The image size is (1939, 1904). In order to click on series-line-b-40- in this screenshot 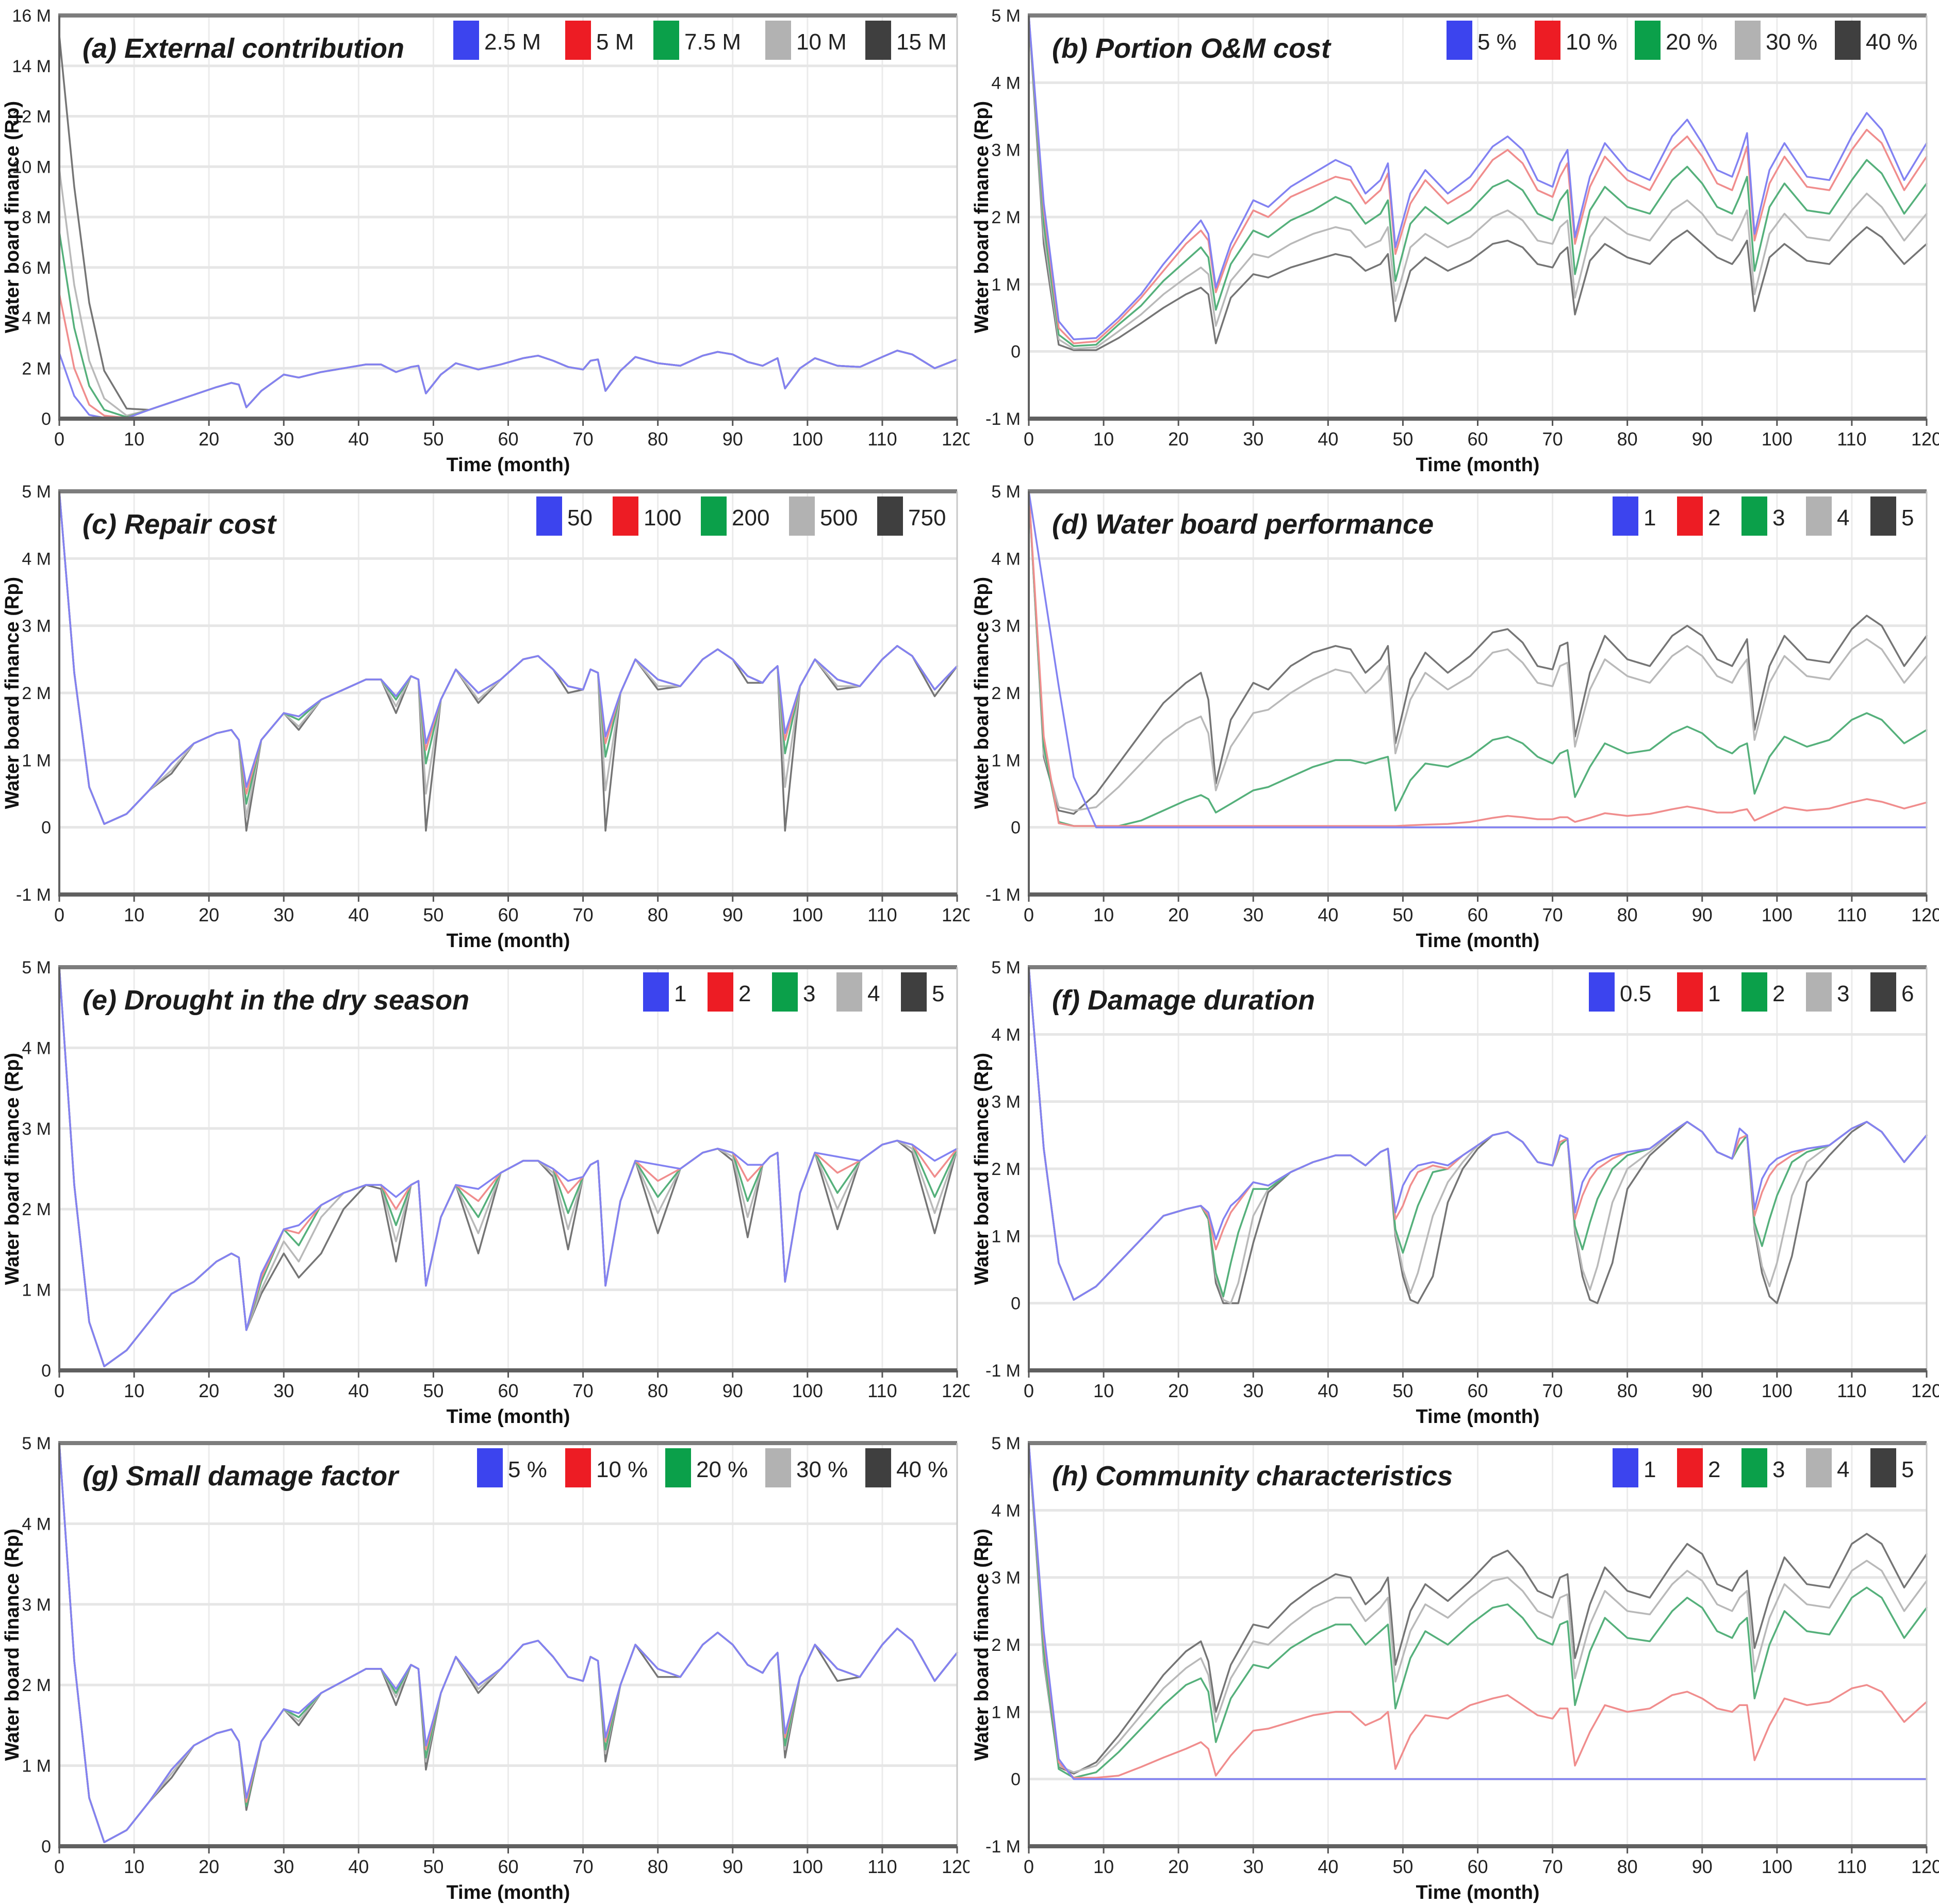, I will do `click(1478, 182)`.